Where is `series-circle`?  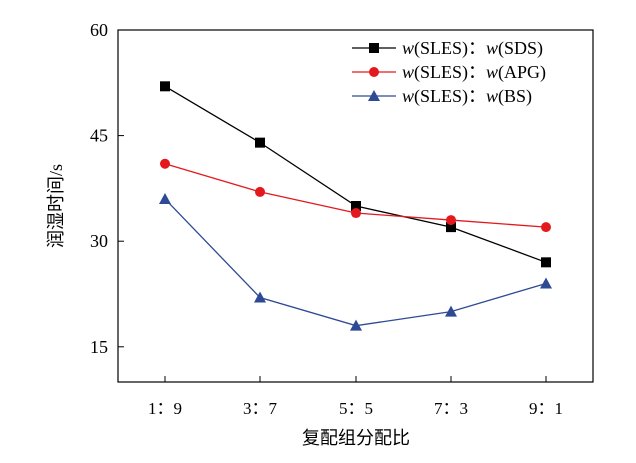
series-circle is located at coordinates (355, 195).